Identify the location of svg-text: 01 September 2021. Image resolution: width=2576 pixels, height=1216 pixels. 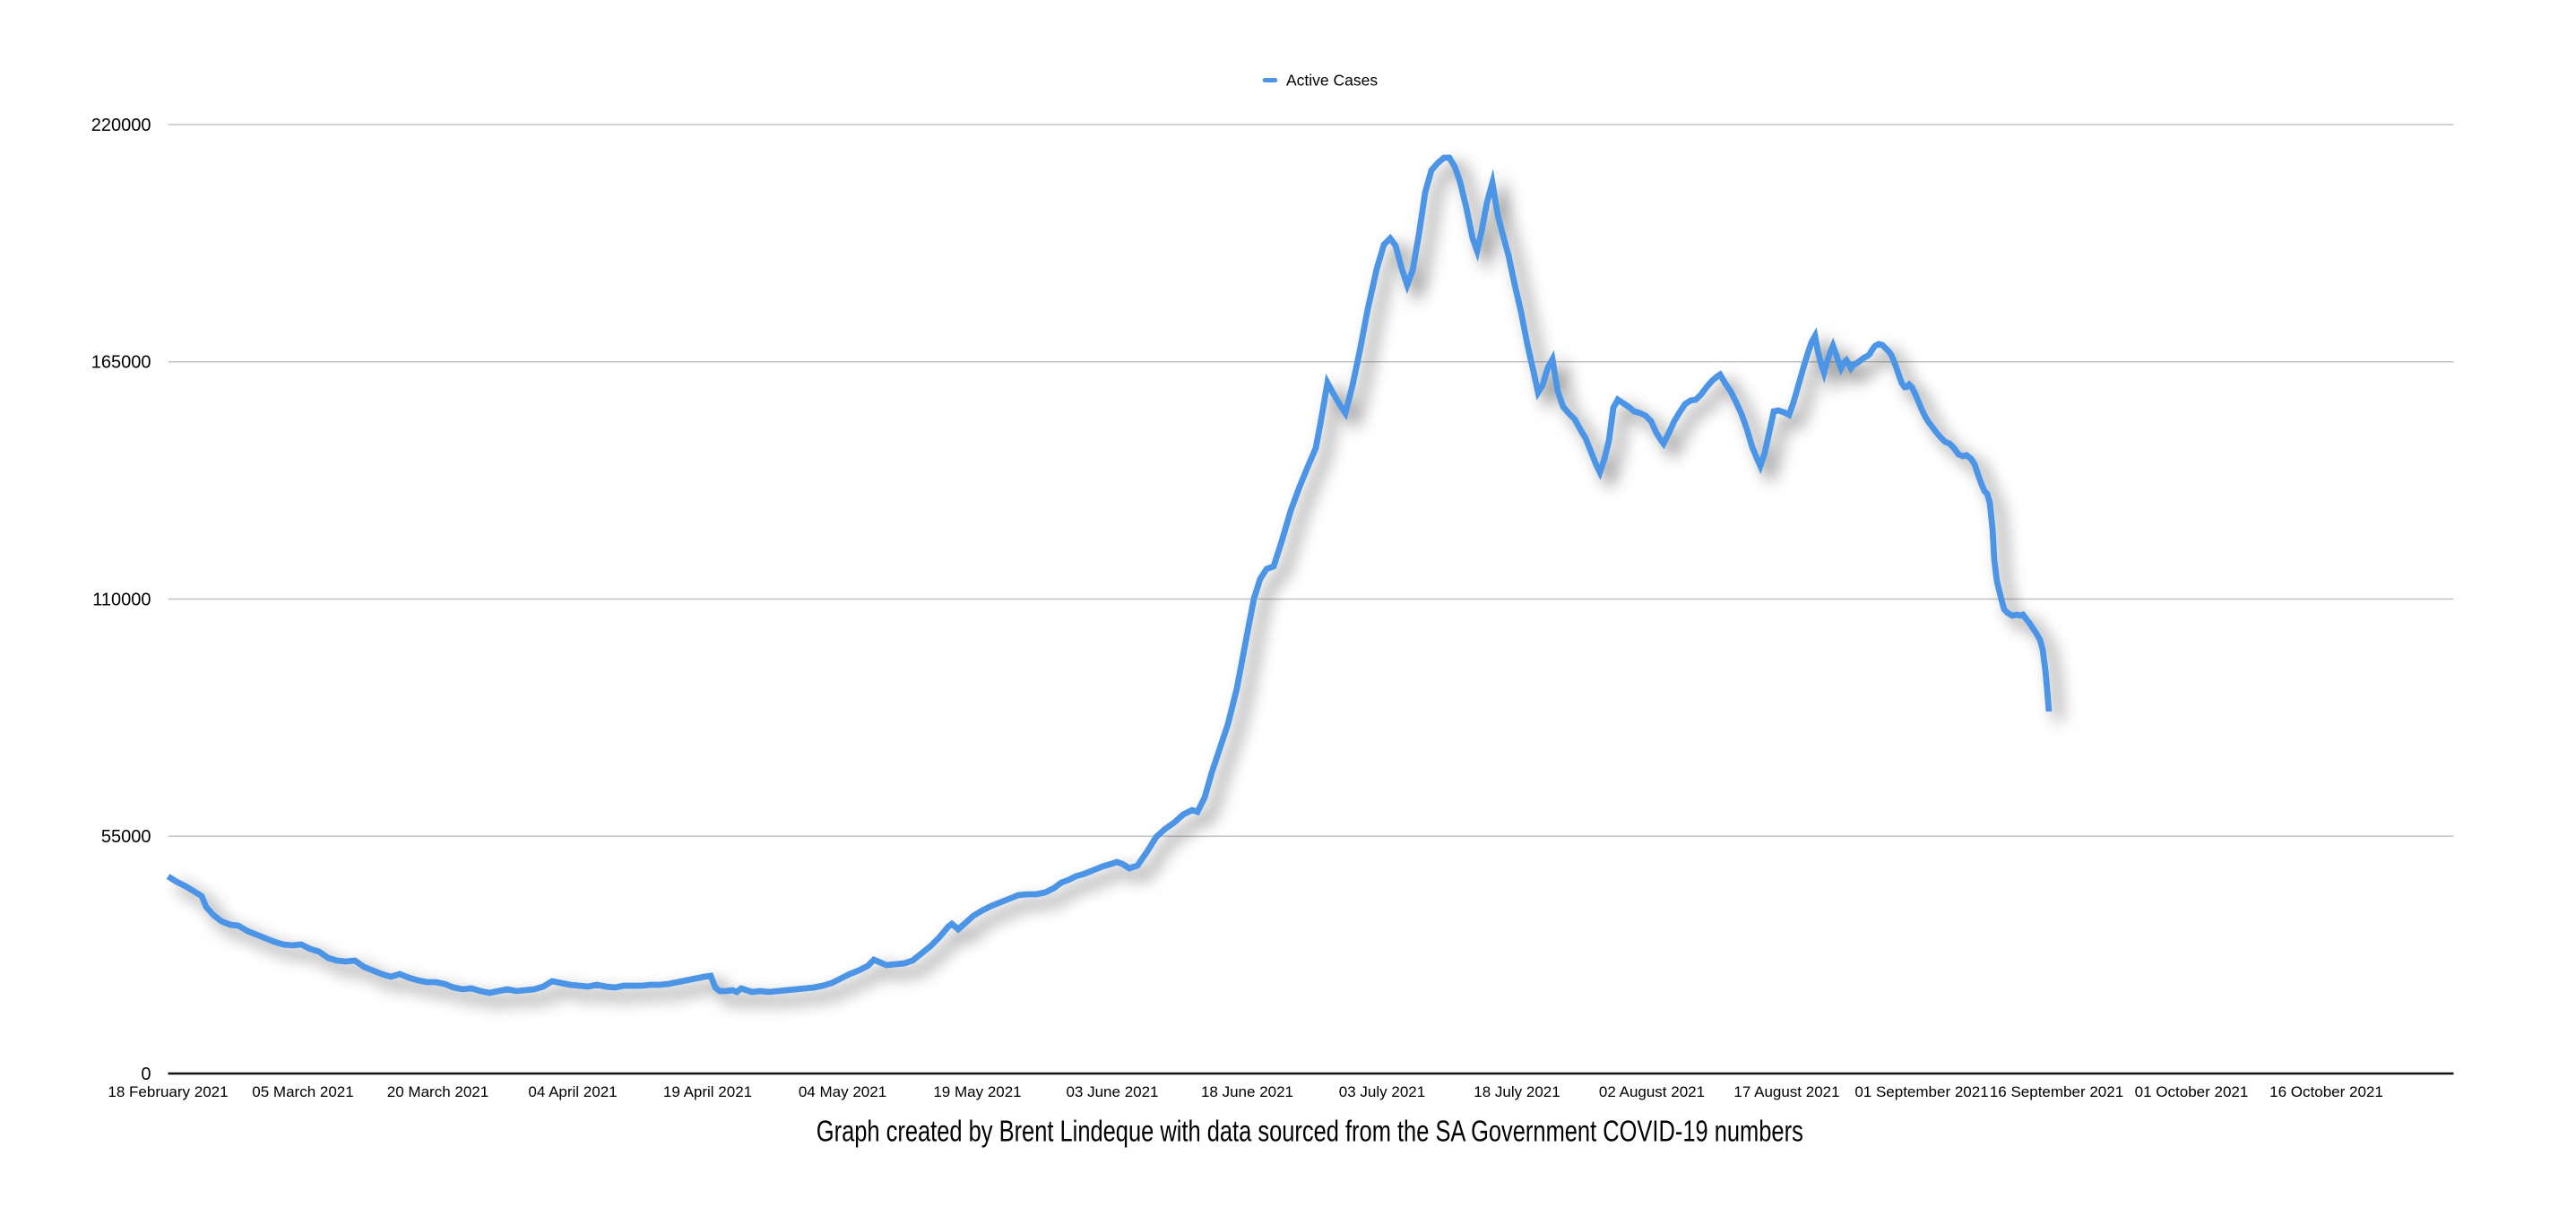
(1921, 1091).